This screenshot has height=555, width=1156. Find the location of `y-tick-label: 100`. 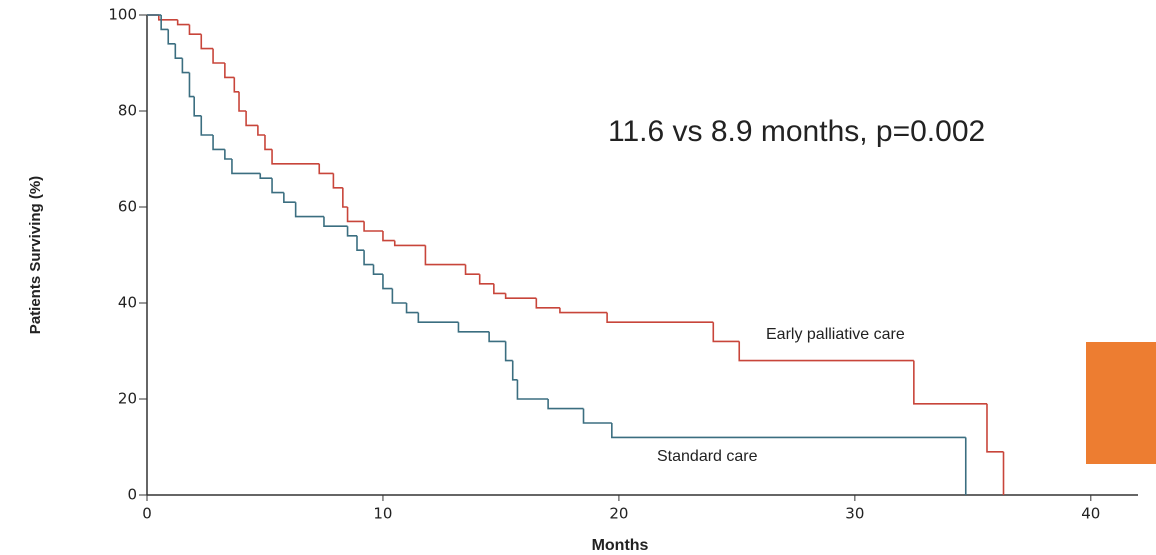

y-tick-label: 100 is located at coordinates (122, 15).